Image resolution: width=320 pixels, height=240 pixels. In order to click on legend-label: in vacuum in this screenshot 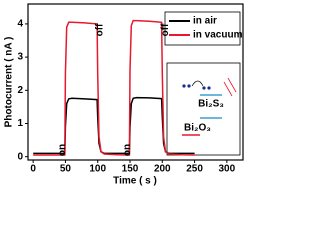, I will do `click(218, 35)`.